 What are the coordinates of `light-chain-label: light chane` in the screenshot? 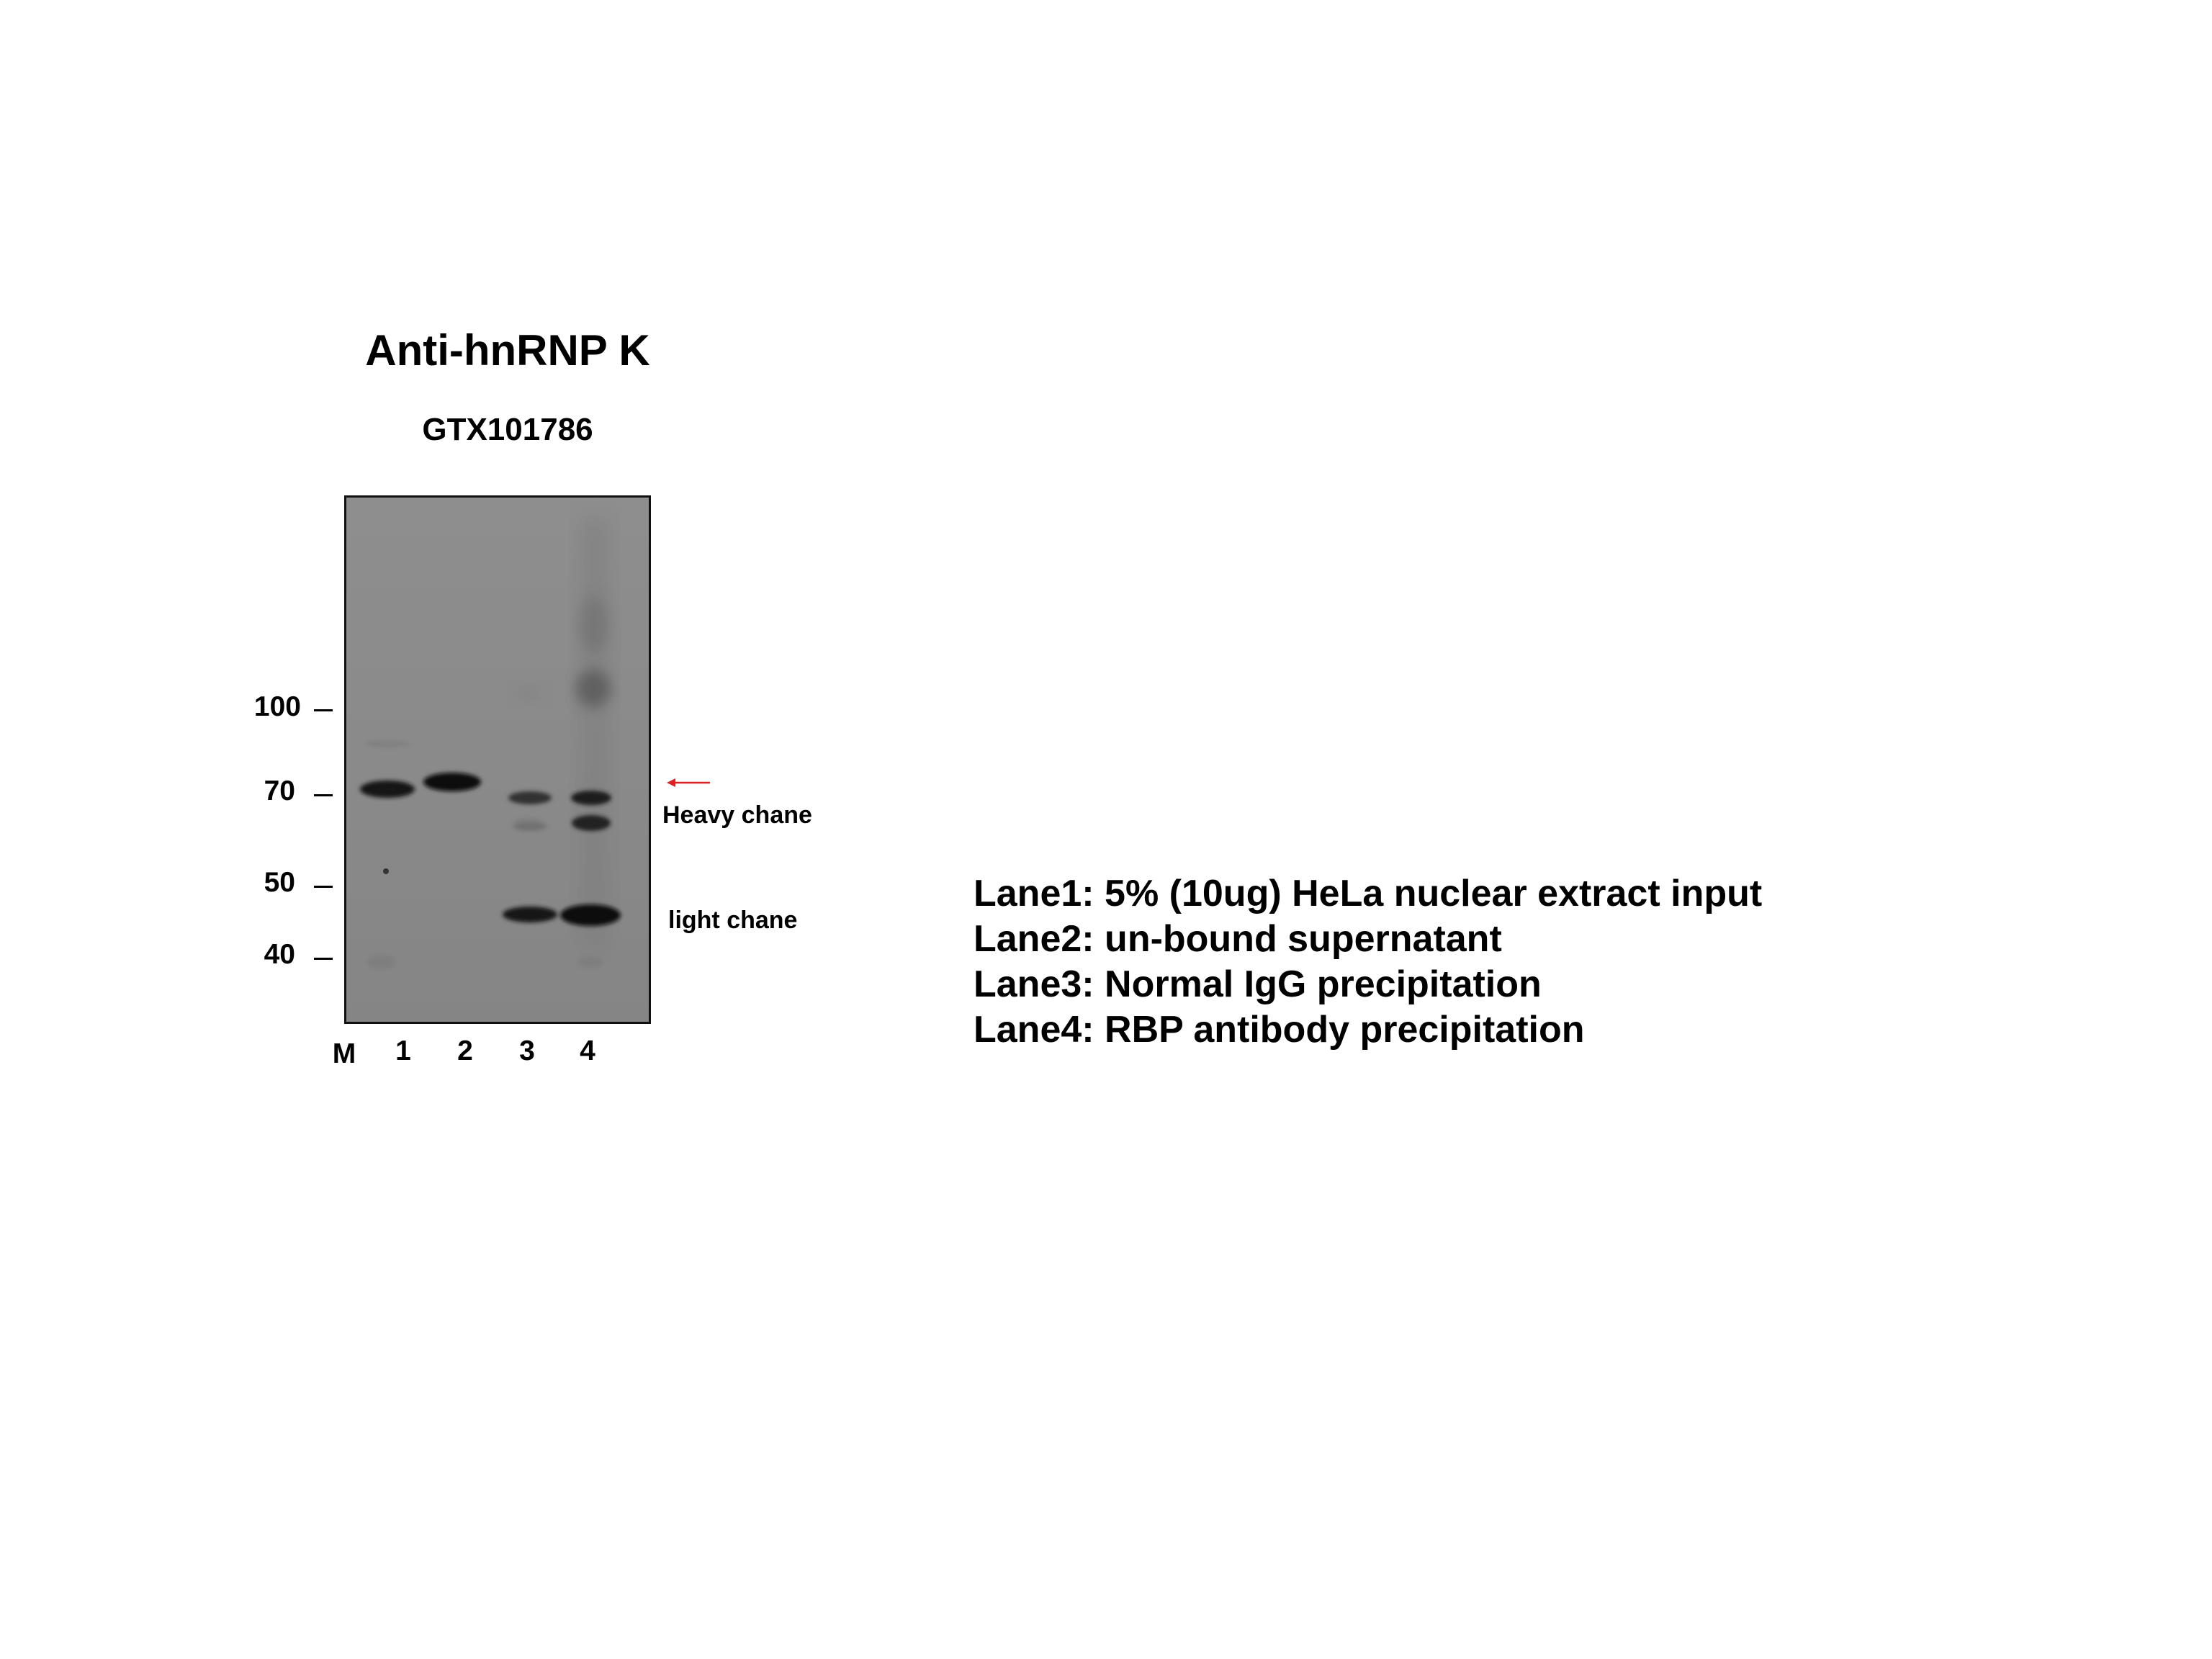 It's located at (733, 920).